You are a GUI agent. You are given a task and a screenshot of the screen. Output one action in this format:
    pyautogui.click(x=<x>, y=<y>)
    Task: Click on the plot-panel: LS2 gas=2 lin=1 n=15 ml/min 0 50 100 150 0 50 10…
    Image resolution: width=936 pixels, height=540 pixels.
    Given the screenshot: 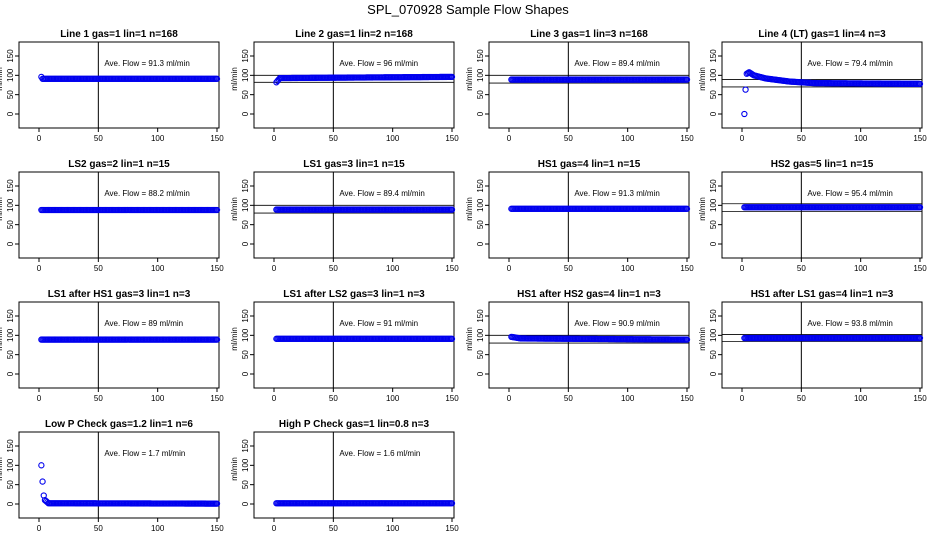 What is the action you would take?
    pyautogui.click(x=112, y=216)
    